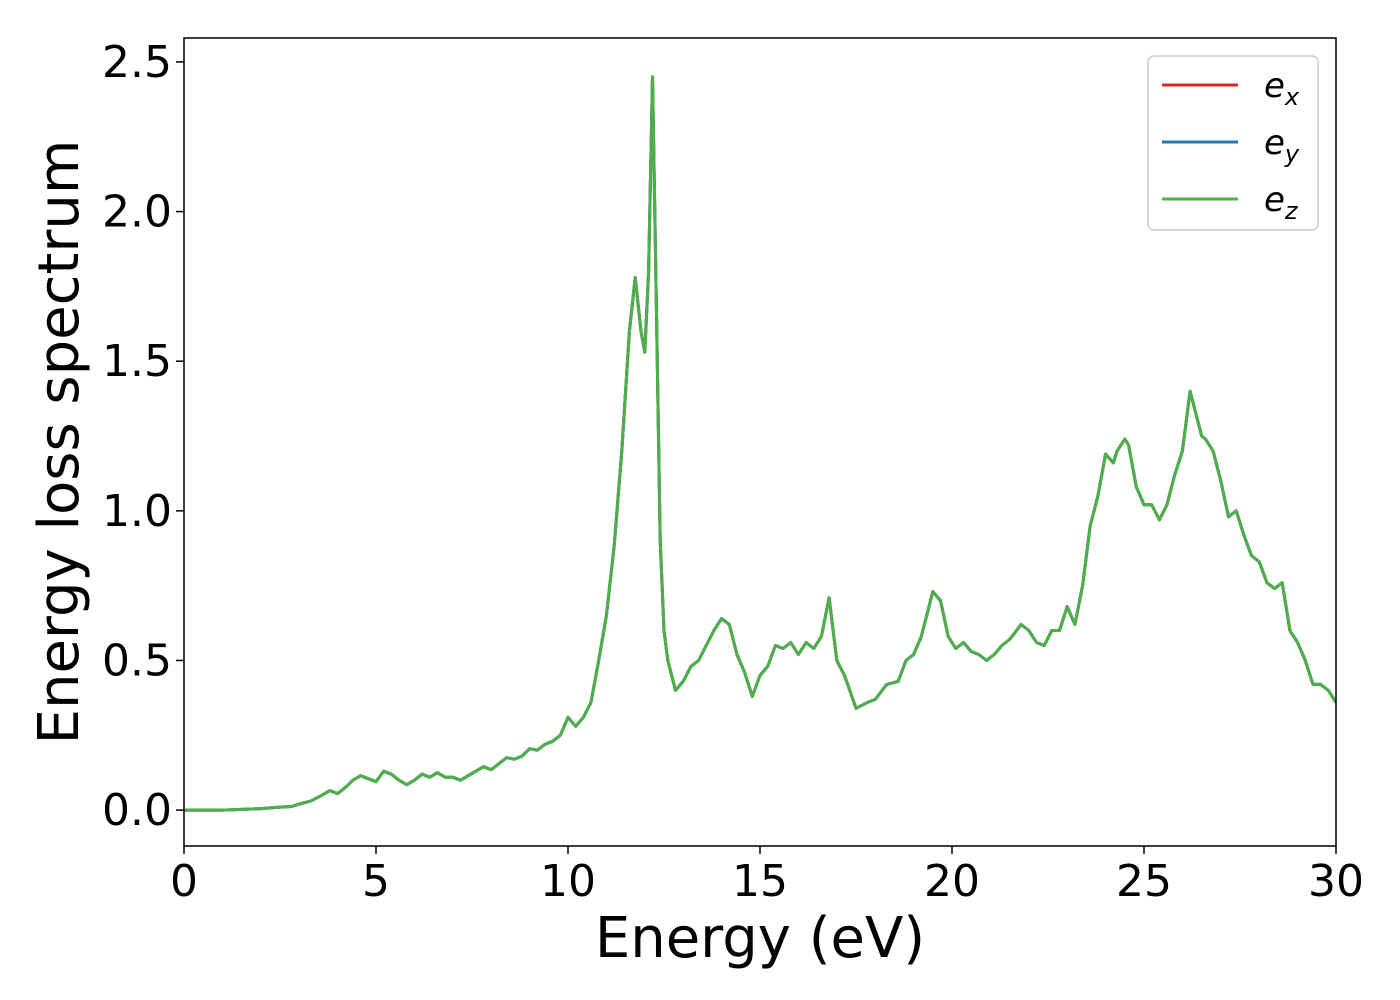  Describe the element at coordinates (1281, 202) in the screenshot. I see `legend-label-e-z: ez` at that location.